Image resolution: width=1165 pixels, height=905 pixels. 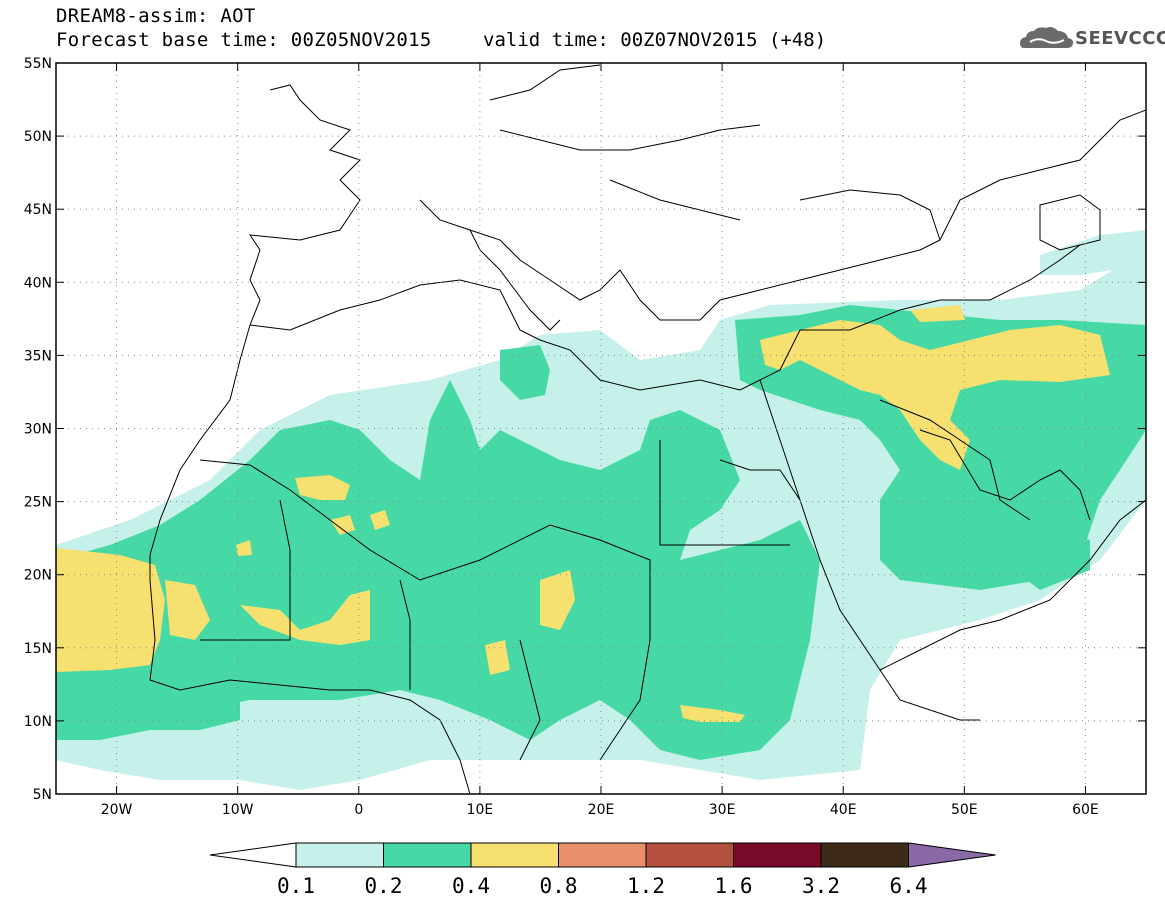 I want to click on lat-label: 10N, so click(x=38, y=722).